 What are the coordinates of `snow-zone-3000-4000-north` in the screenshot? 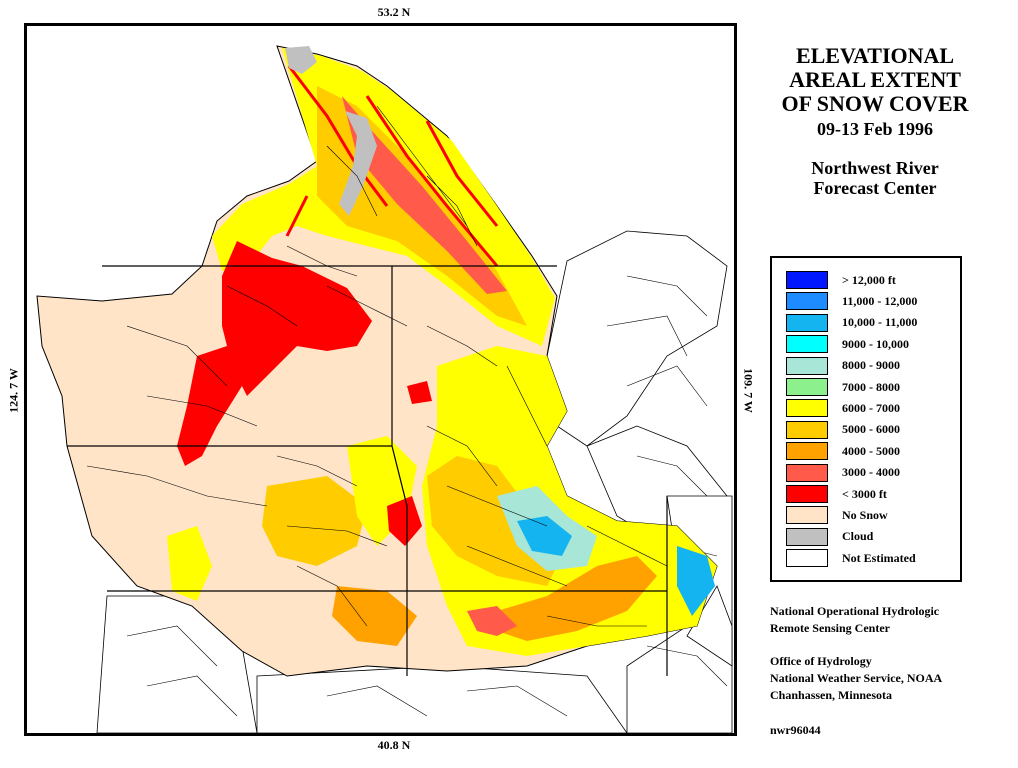 It's located at (424, 195).